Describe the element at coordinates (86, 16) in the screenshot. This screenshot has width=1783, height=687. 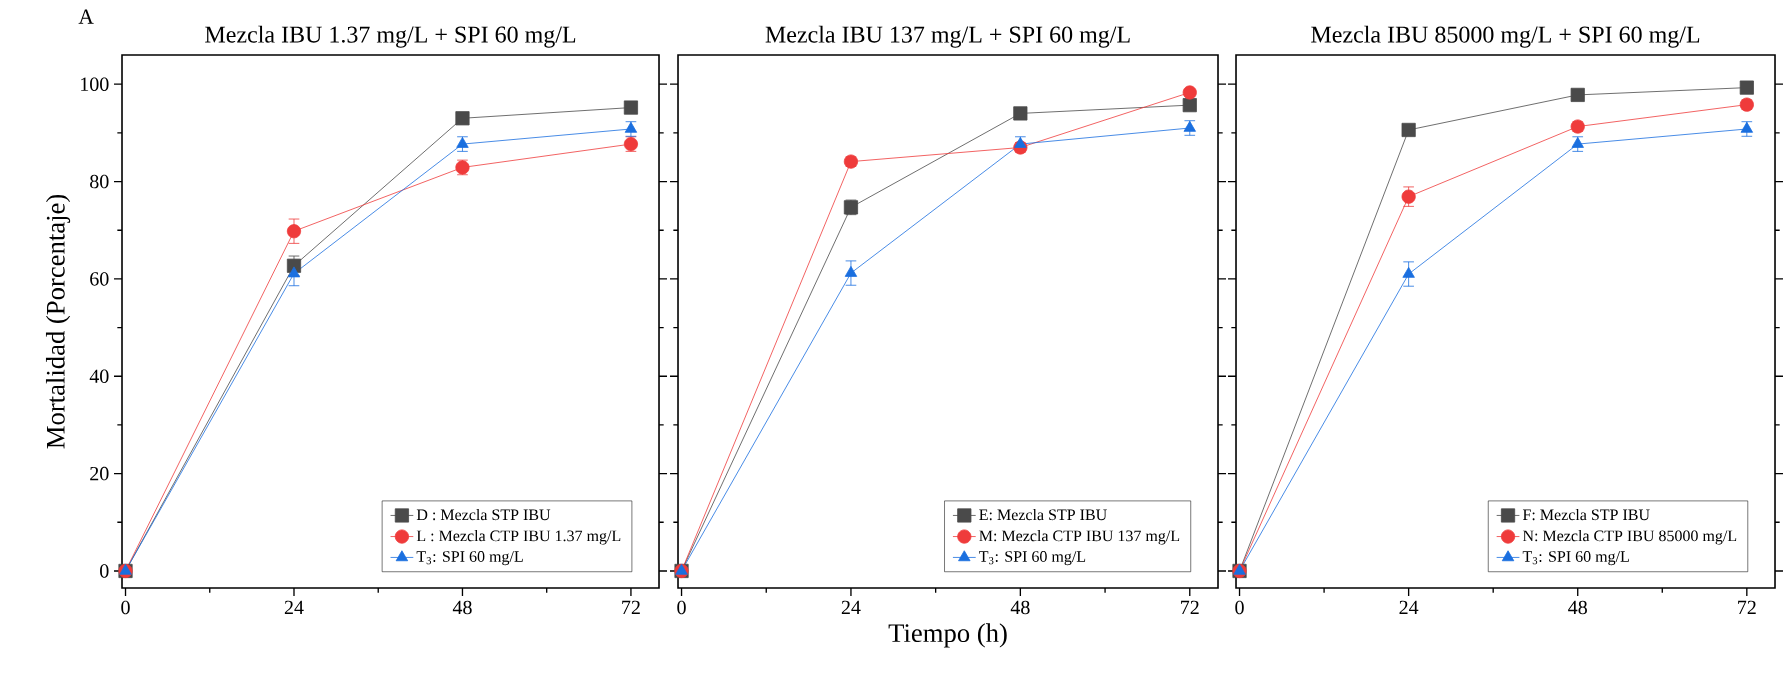
I see `text: A` at that location.